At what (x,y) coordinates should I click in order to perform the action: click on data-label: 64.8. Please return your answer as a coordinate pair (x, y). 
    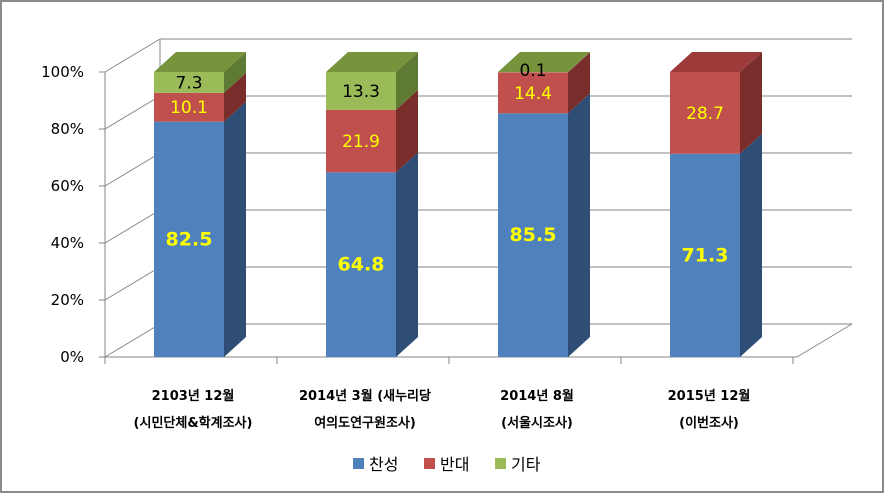
    Looking at the image, I should click on (361, 265).